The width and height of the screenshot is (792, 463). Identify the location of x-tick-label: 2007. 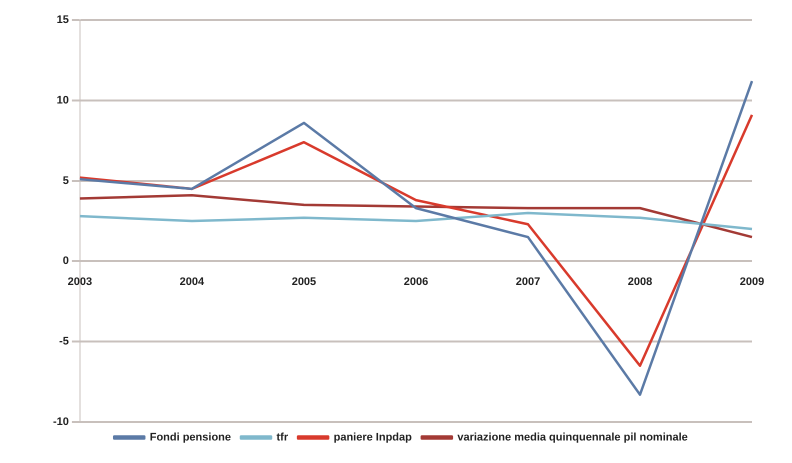
(528, 282).